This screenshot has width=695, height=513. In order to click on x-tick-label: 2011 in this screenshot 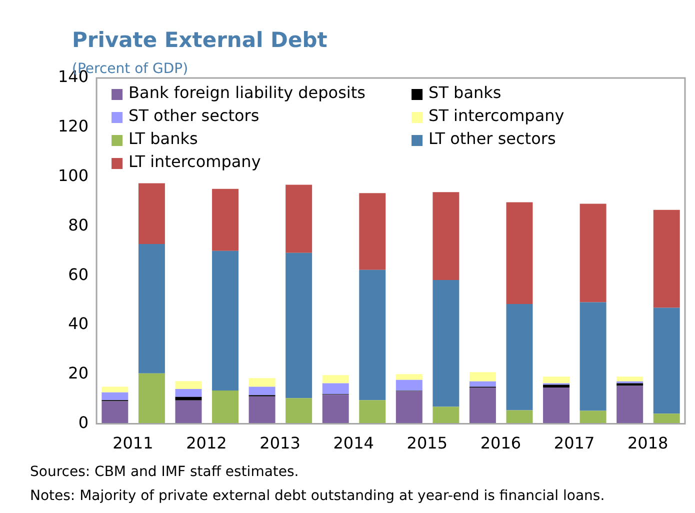, I will do `click(133, 443)`.